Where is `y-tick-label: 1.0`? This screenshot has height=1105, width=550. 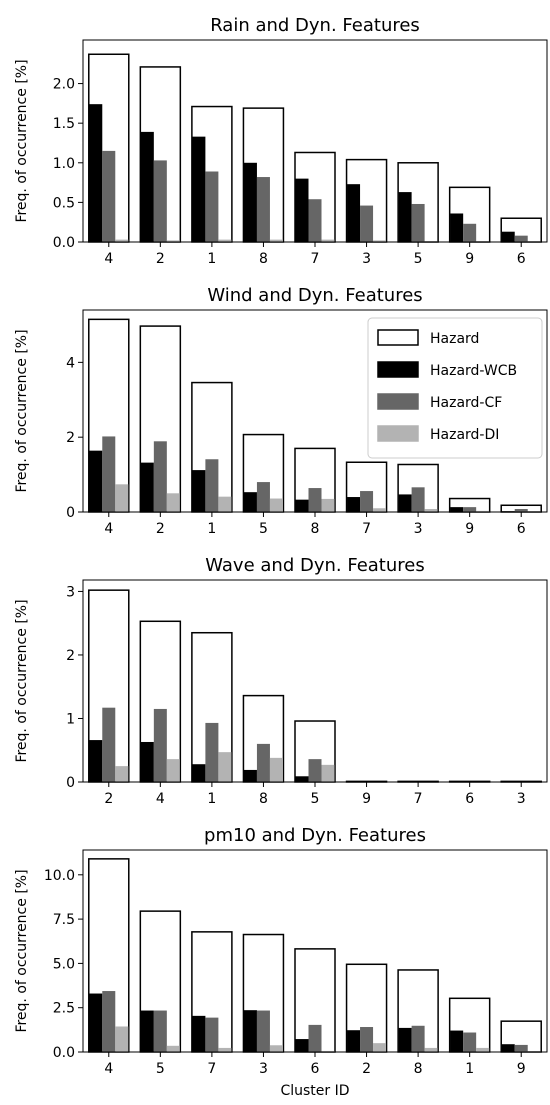 y-tick-label: 1.0 is located at coordinates (64, 164).